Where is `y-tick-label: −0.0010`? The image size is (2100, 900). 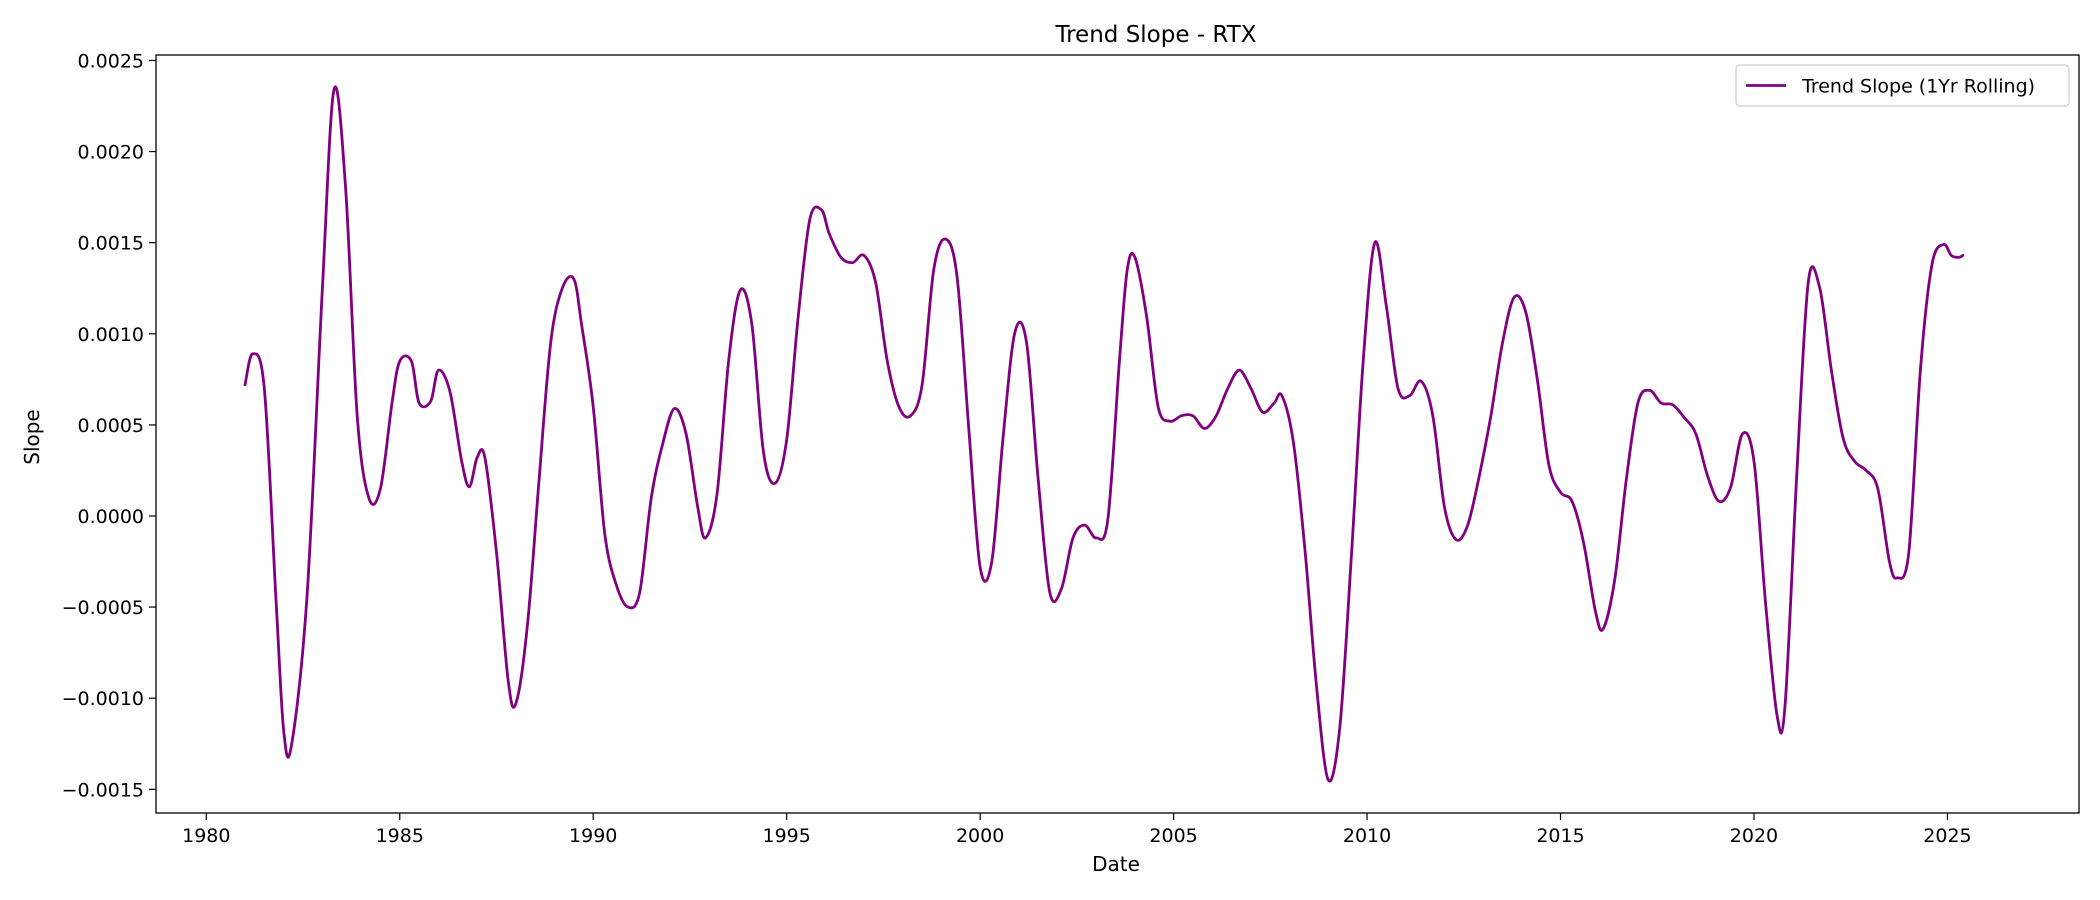 y-tick-label: −0.0010 is located at coordinates (103, 699).